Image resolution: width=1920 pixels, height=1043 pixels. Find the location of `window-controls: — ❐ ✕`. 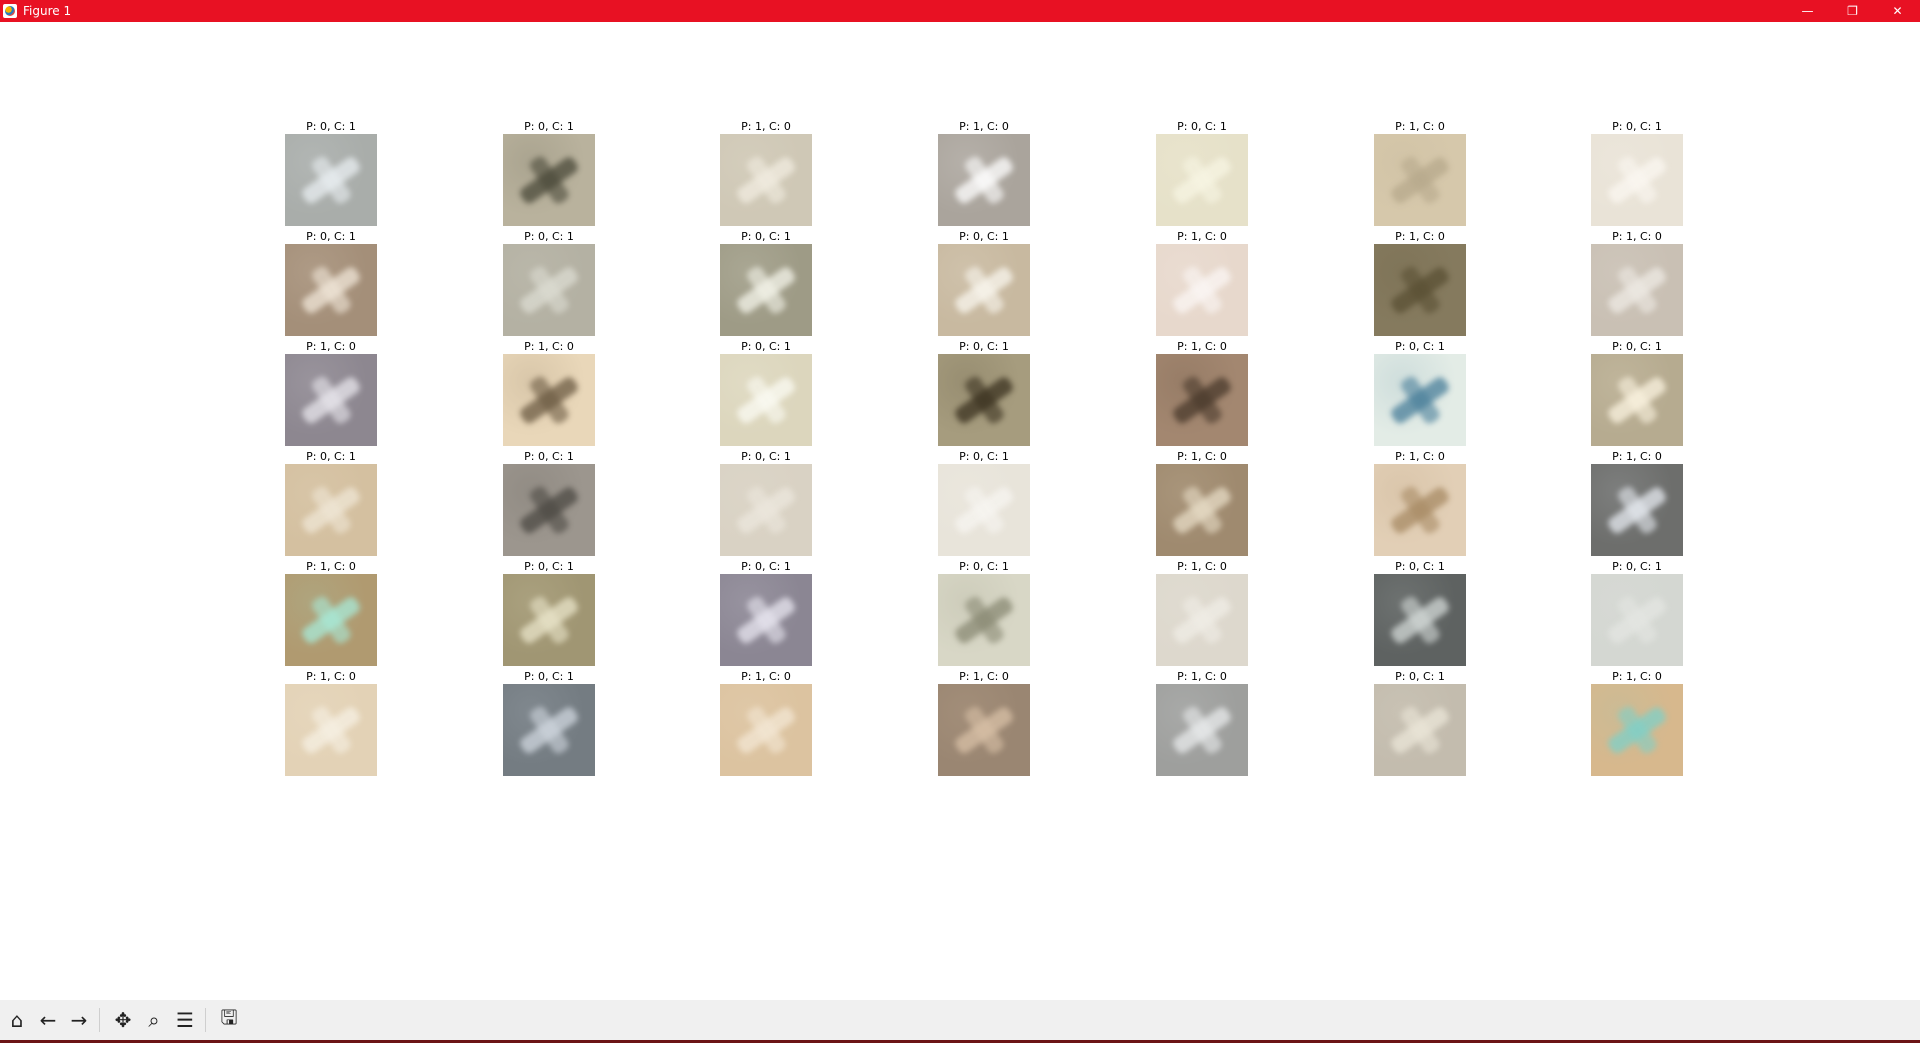

window-controls: — ❐ ✕ is located at coordinates (1852, 11).